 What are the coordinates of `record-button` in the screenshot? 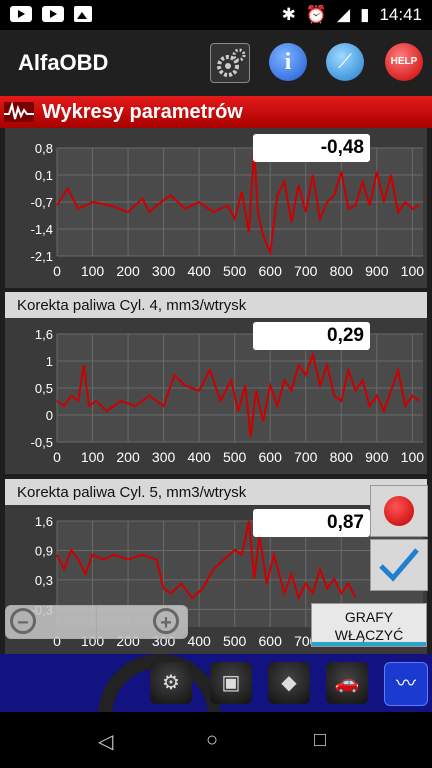 It's located at (399, 511).